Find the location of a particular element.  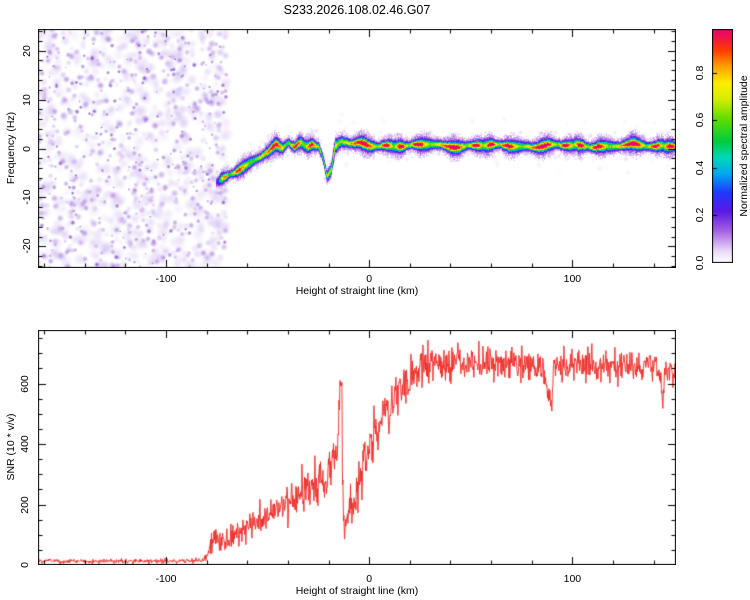

spectrogram-y-tick-label: 10 is located at coordinates (26, 99).